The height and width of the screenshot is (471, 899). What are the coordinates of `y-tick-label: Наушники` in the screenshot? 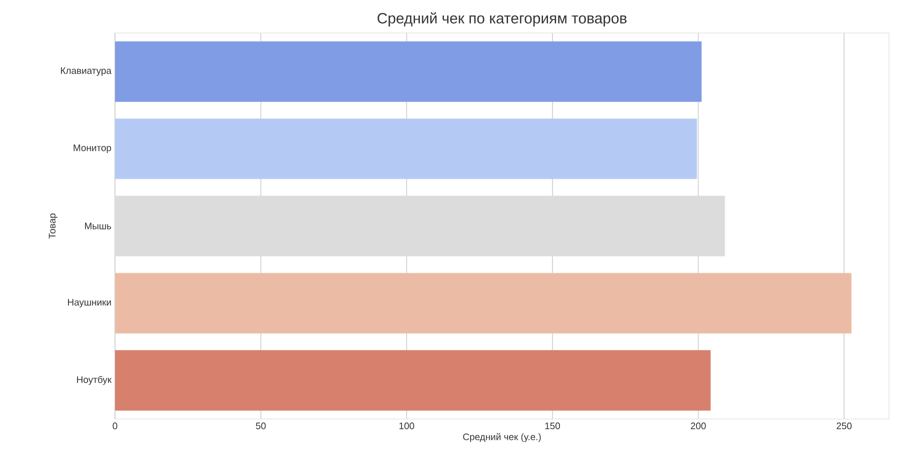 It's located at (89, 303).